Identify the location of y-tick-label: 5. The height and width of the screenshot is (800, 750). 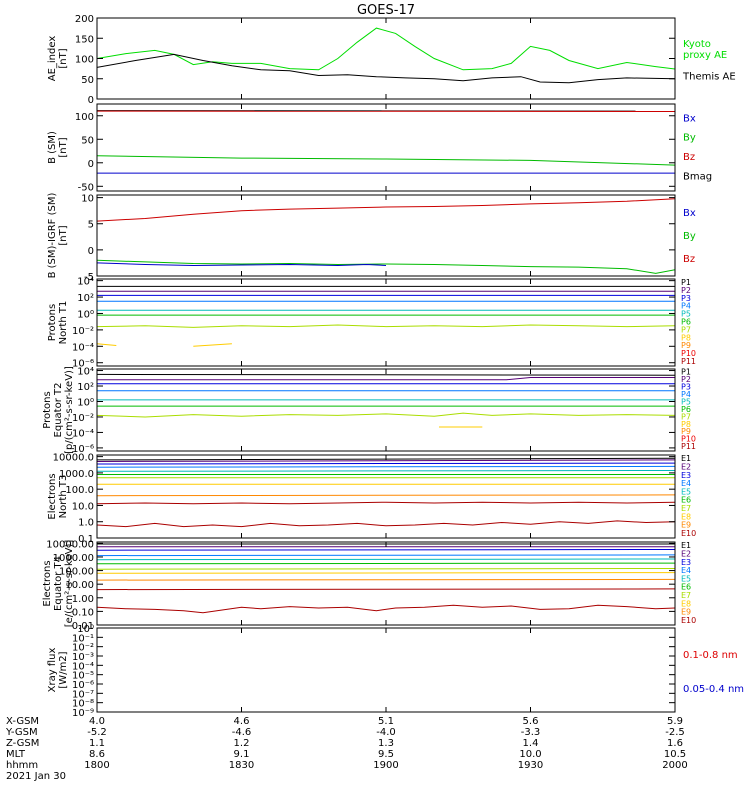
(91, 225).